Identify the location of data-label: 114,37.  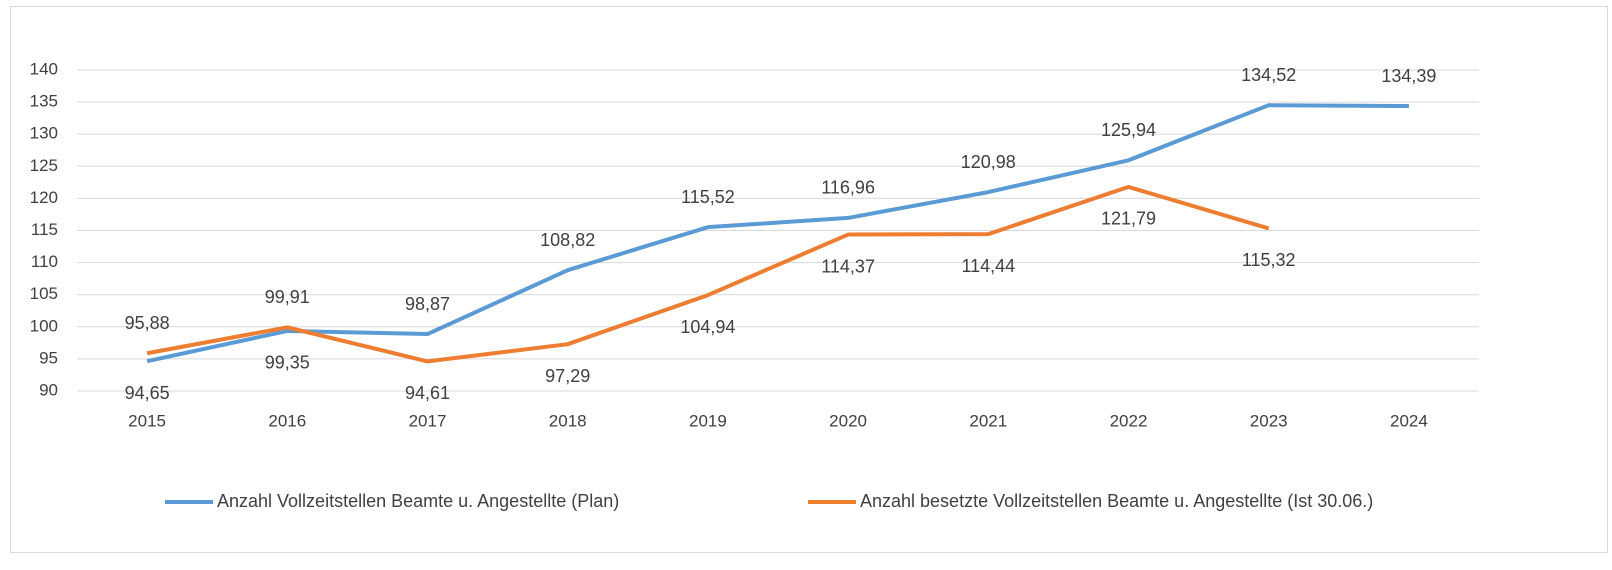
(848, 266).